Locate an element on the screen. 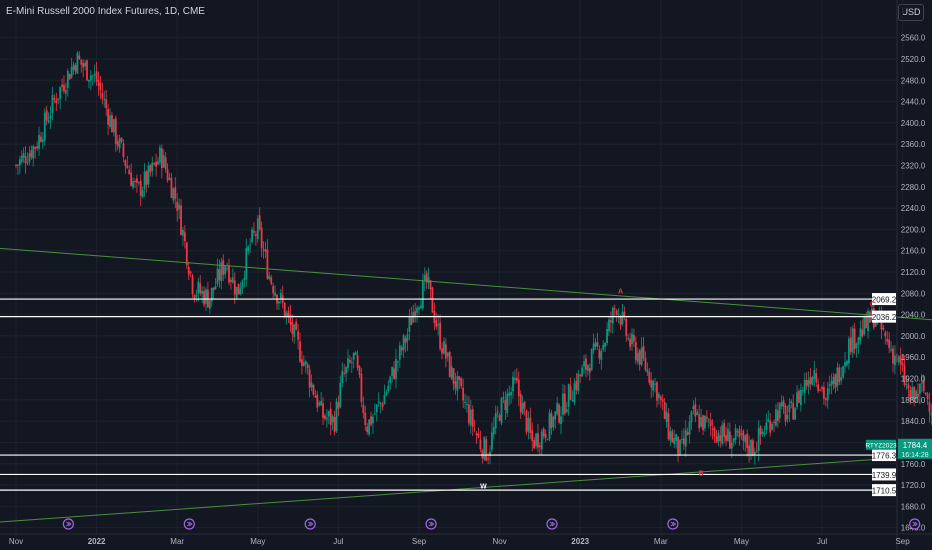 The height and width of the screenshot is (550, 932). last-price-tag is located at coordinates (915, 448).